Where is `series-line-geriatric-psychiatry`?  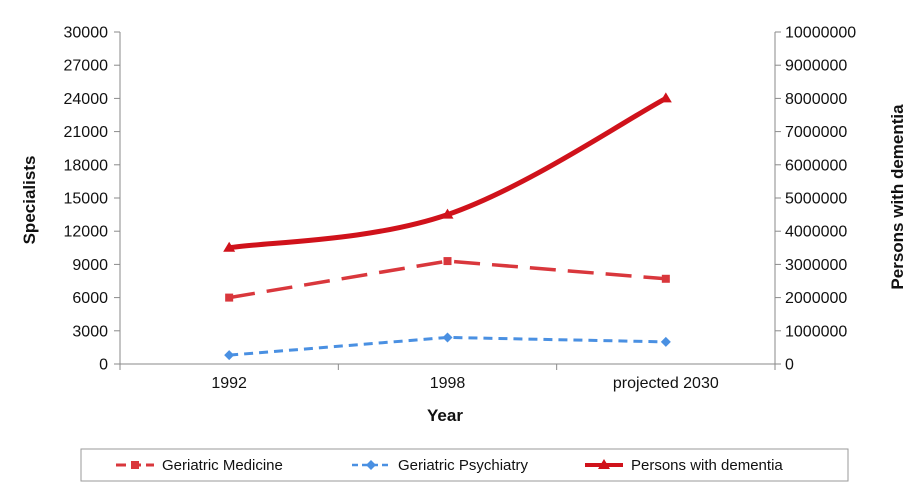 series-line-geriatric-psychiatry is located at coordinates (447, 346).